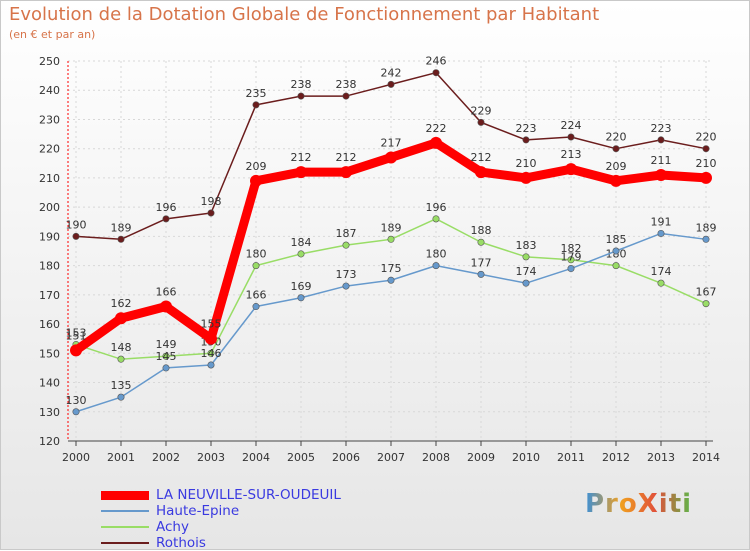 The height and width of the screenshot is (551, 750). Describe the element at coordinates (301, 96) in the screenshot. I see `data-point-rothois-2005` at that location.